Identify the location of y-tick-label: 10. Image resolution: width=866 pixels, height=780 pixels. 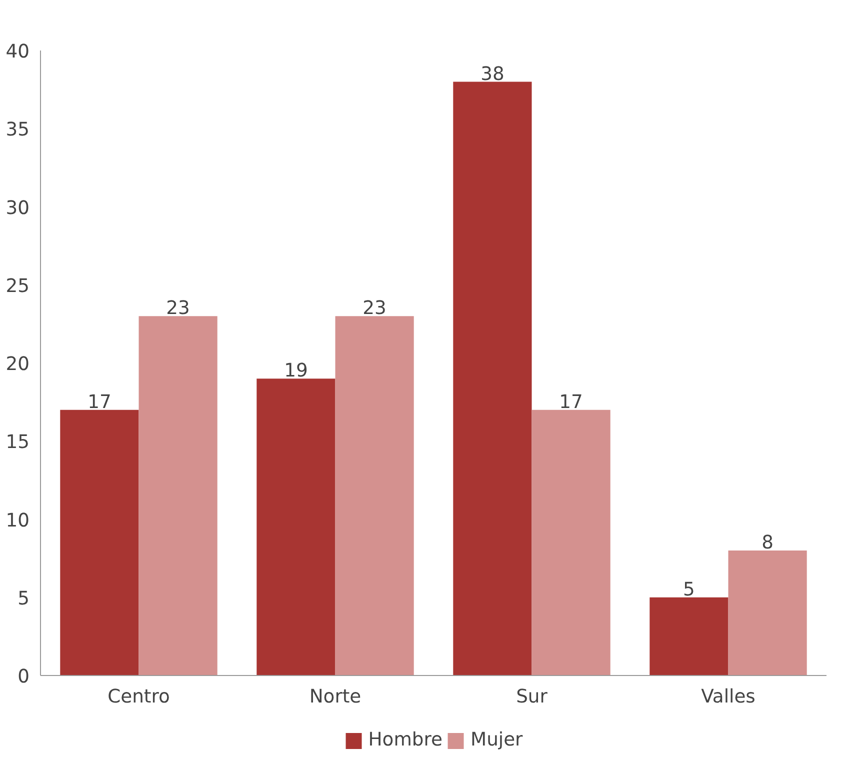
(18, 521).